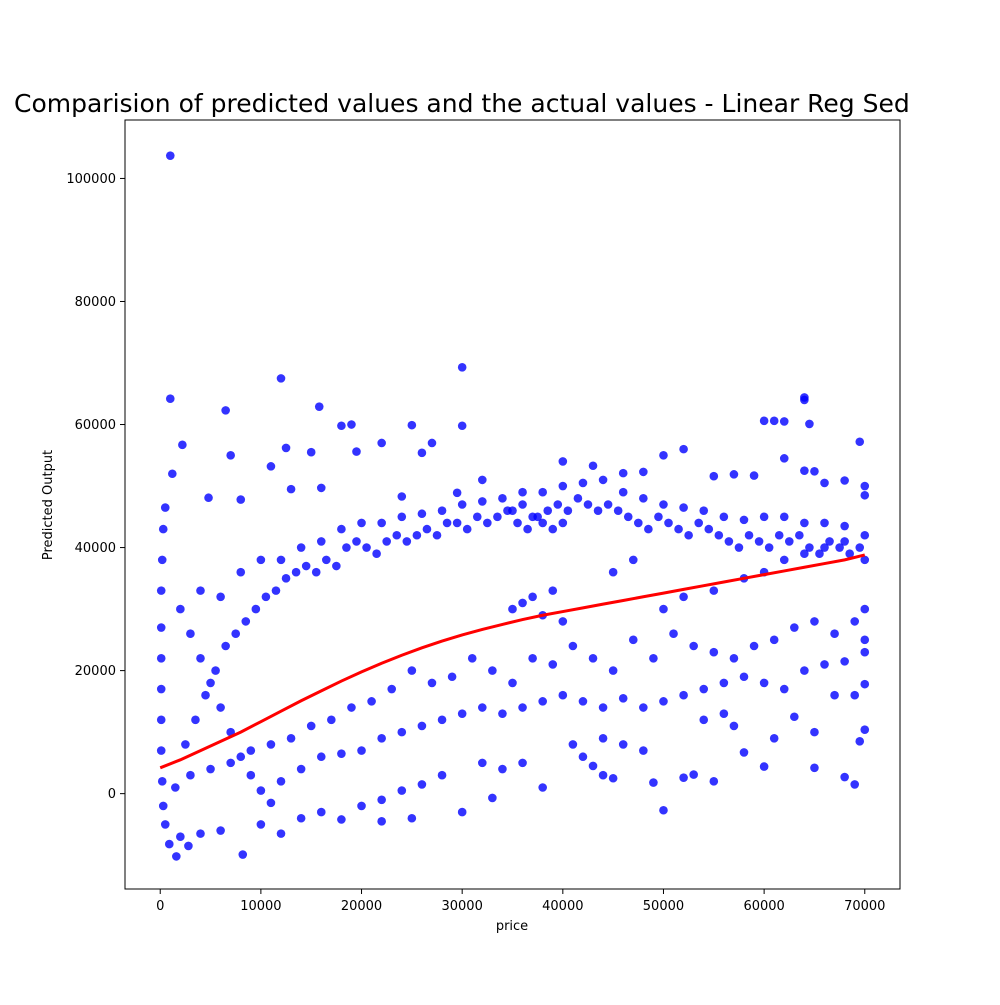 Image resolution: width=1000 pixels, height=1005 pixels. What do you see at coordinates (95, 671) in the screenshot?
I see `y-tick-label: 20000` at bounding box center [95, 671].